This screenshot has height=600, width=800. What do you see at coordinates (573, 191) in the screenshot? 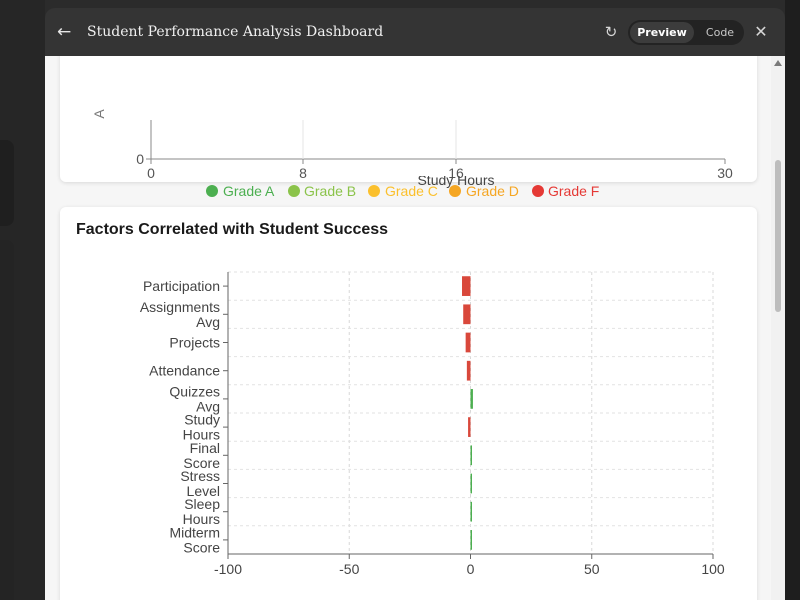
I see `legend-label: Grade F` at bounding box center [573, 191].